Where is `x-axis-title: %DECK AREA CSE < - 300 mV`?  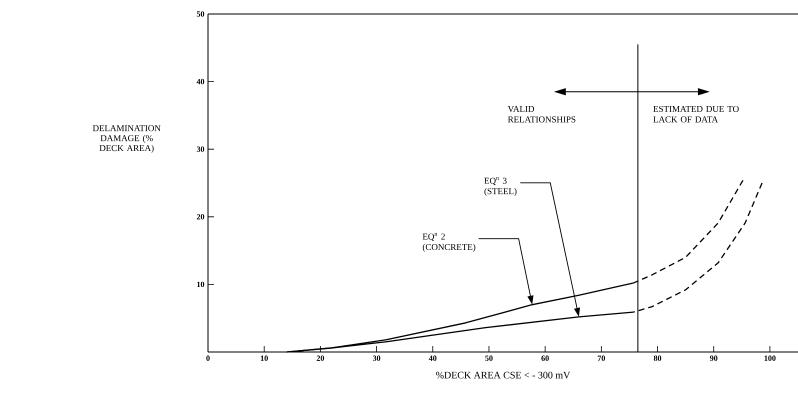 x-axis-title: %DECK AREA CSE < - 300 mV is located at coordinates (503, 375).